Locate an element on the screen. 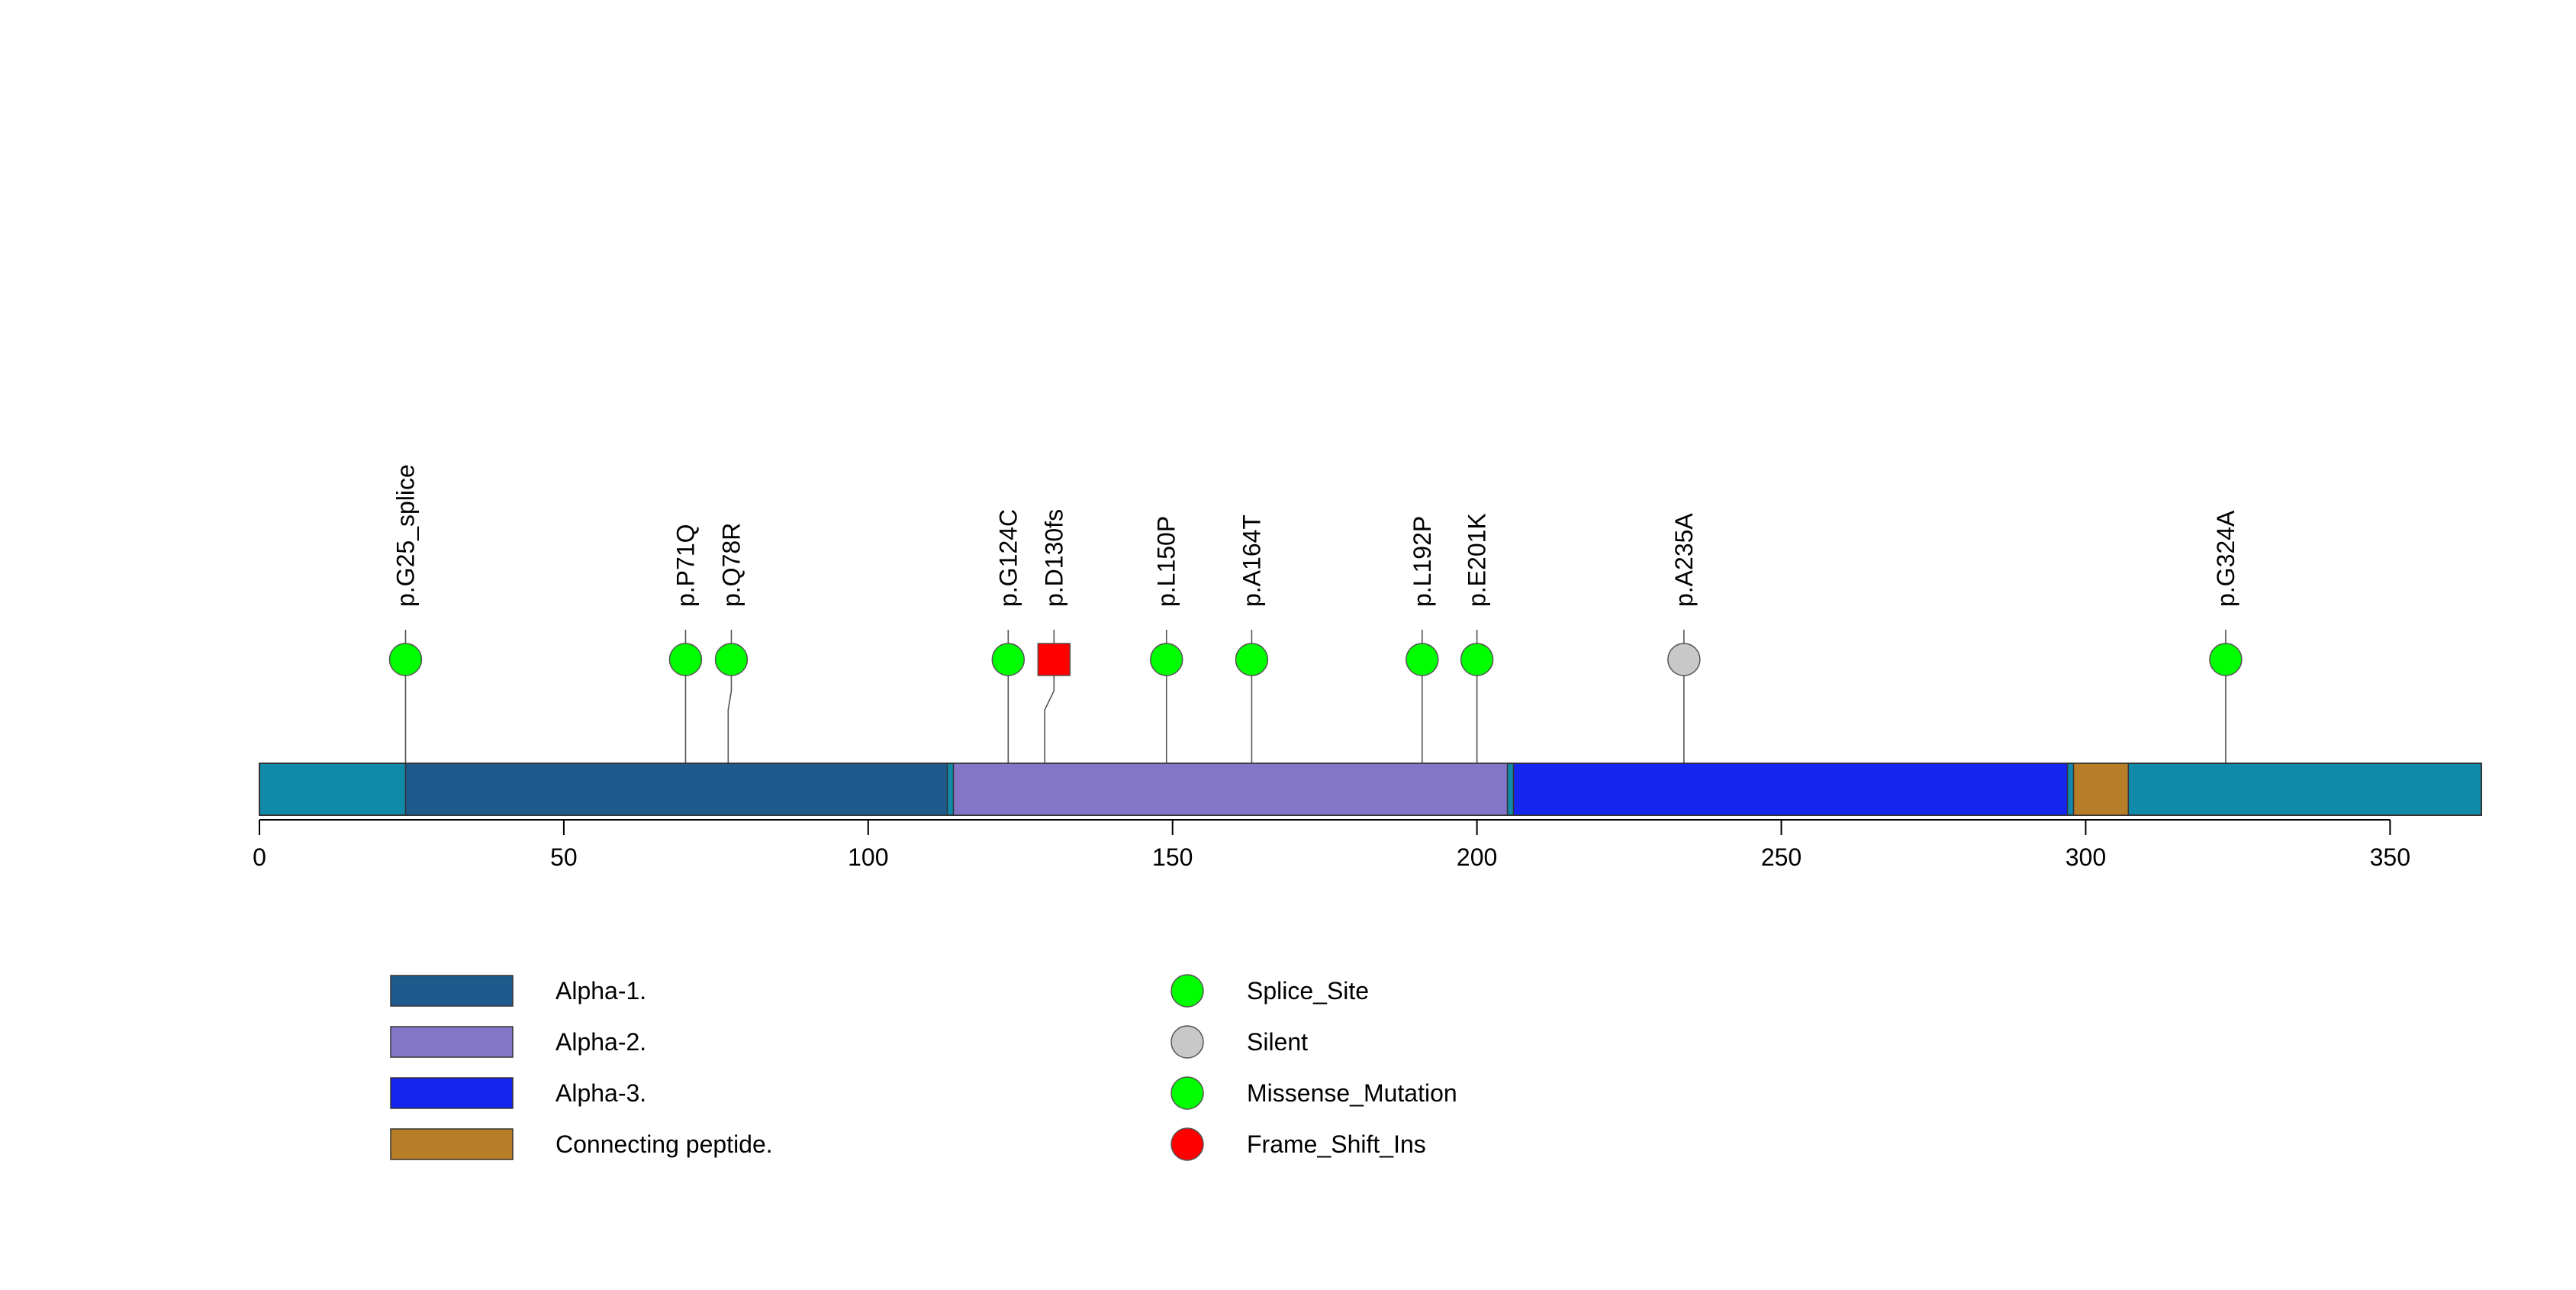 The height and width of the screenshot is (1290, 2576). x-tick-label-5: 250 is located at coordinates (1781, 857).